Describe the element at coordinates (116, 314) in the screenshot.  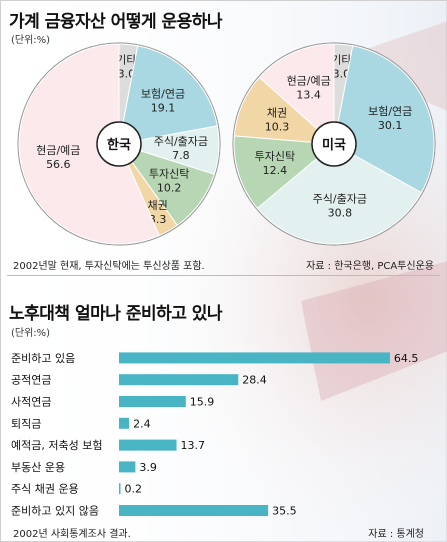
I see `bar-section-title: 노후대책 얼마나 준비하고 있나` at that location.